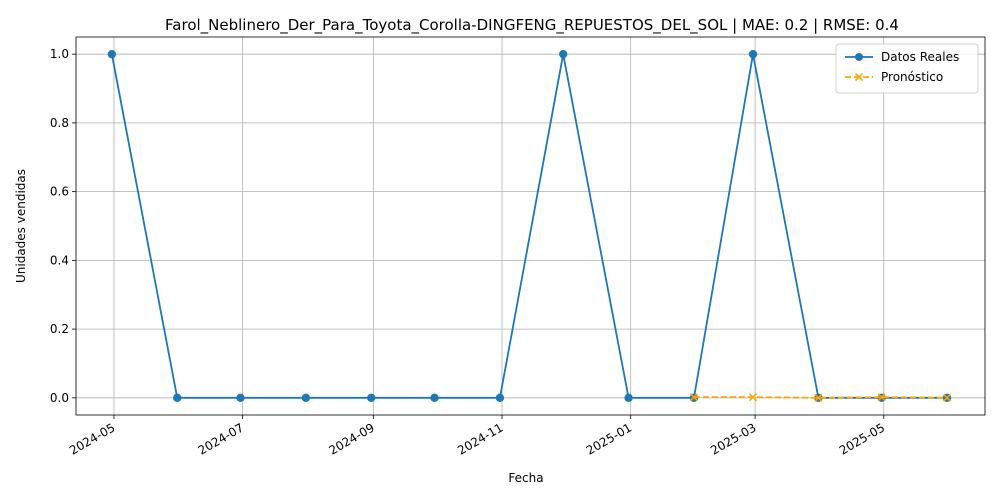 The image size is (1000, 500). Describe the element at coordinates (63, 226) in the screenshot. I see `y-axis: 0.0 0.2 0.4 0.6 0.8 1.0` at that location.